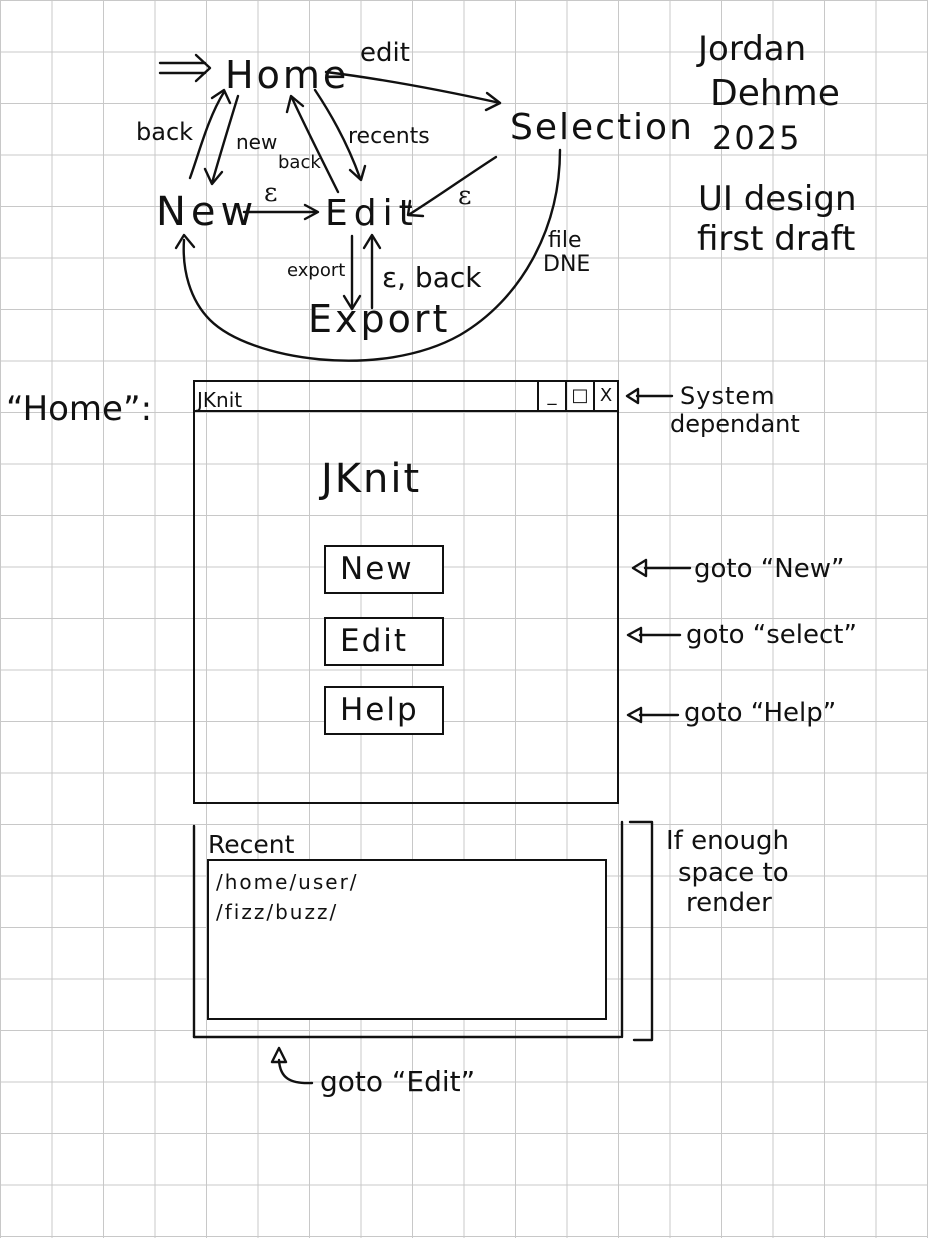 The width and height of the screenshot is (928, 1238). I want to click on edge-label-dne: DNE, so click(567, 264).